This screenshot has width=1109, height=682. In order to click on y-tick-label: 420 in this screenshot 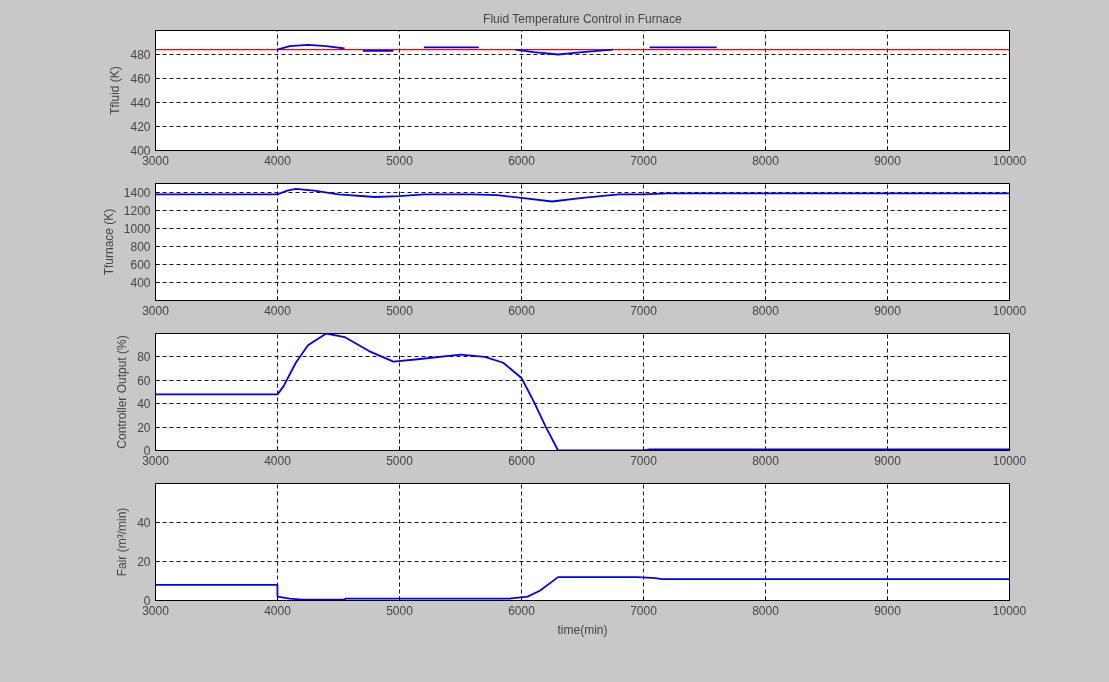, I will do `click(140, 127)`.